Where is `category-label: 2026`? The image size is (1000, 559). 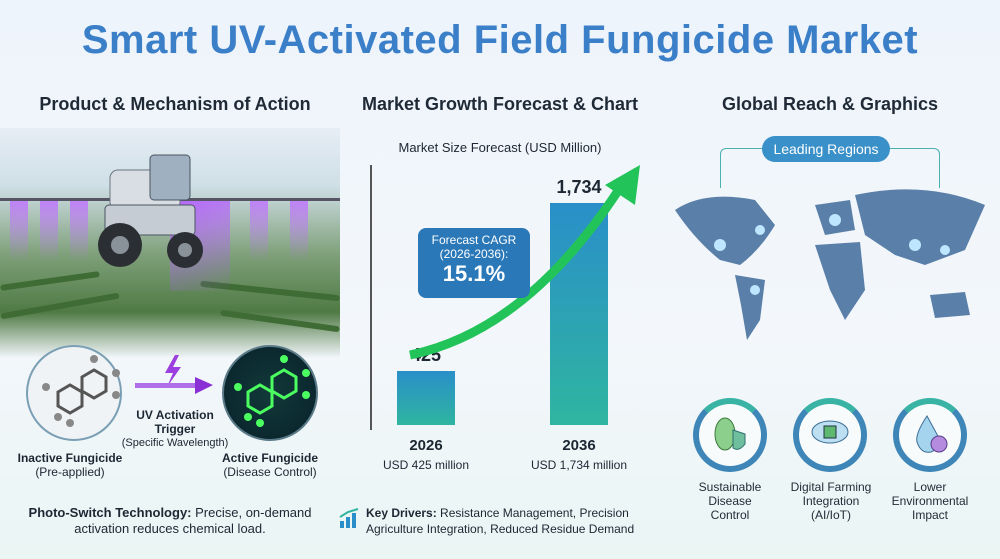
category-label: 2026 is located at coordinates (426, 445).